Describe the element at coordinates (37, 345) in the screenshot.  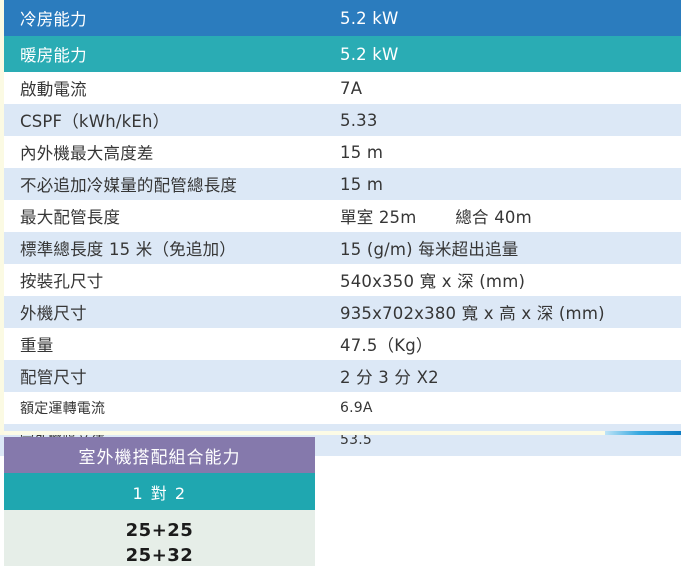
I see `spec-label: 重量` at that location.